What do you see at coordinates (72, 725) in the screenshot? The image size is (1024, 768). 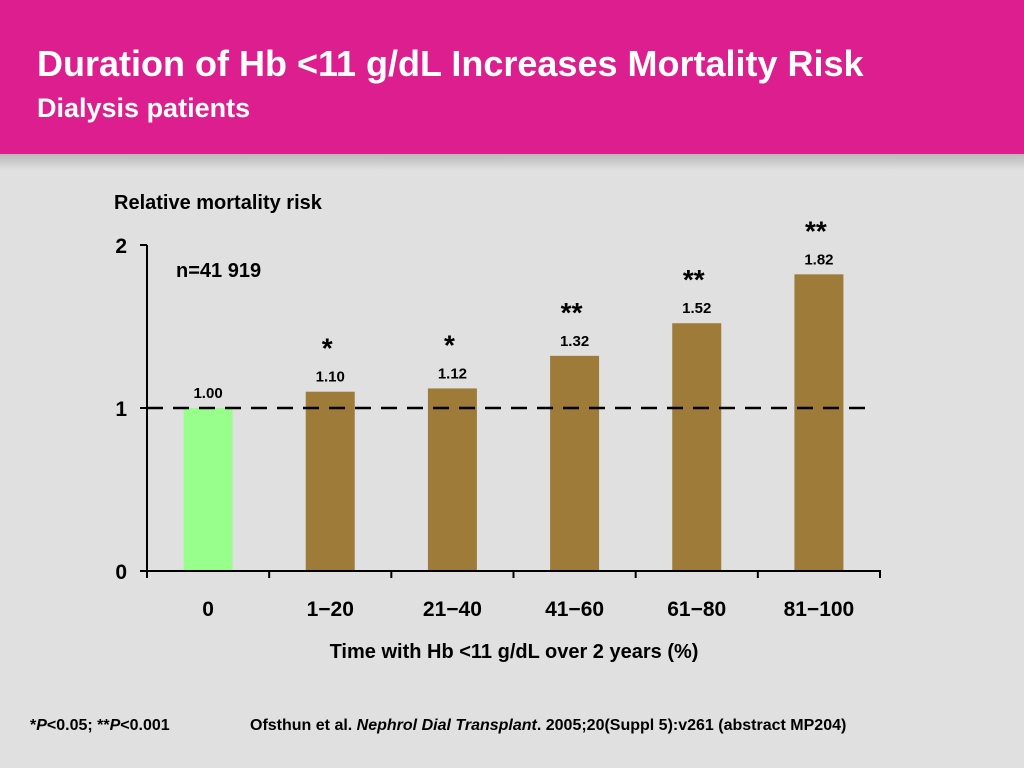 I see `footnote-text-1: <0.05;` at bounding box center [72, 725].